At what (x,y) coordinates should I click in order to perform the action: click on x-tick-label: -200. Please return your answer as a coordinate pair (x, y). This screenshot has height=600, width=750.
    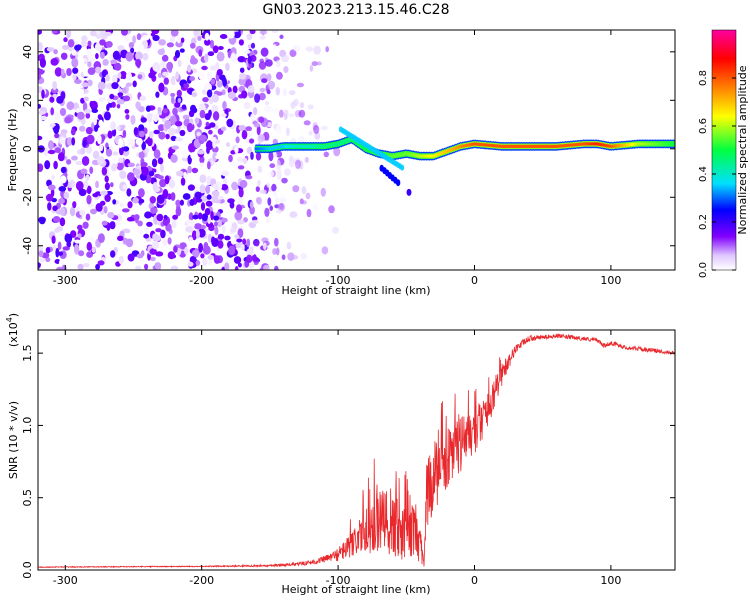
    Looking at the image, I should click on (201, 580).